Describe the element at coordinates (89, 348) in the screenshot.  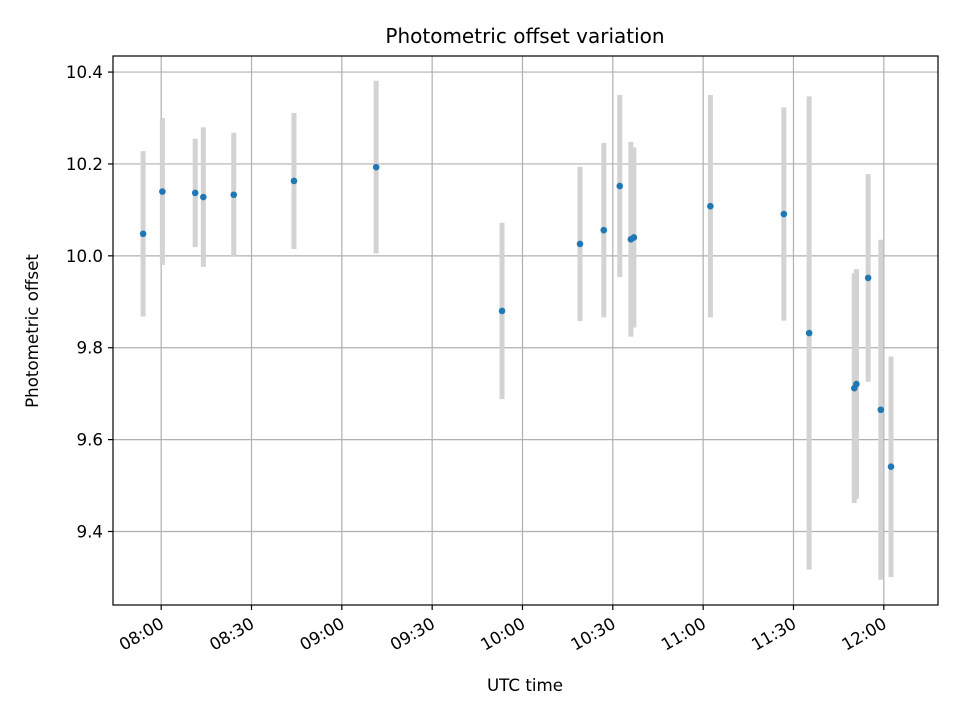
I see `y-tick-label: 9.8` at that location.